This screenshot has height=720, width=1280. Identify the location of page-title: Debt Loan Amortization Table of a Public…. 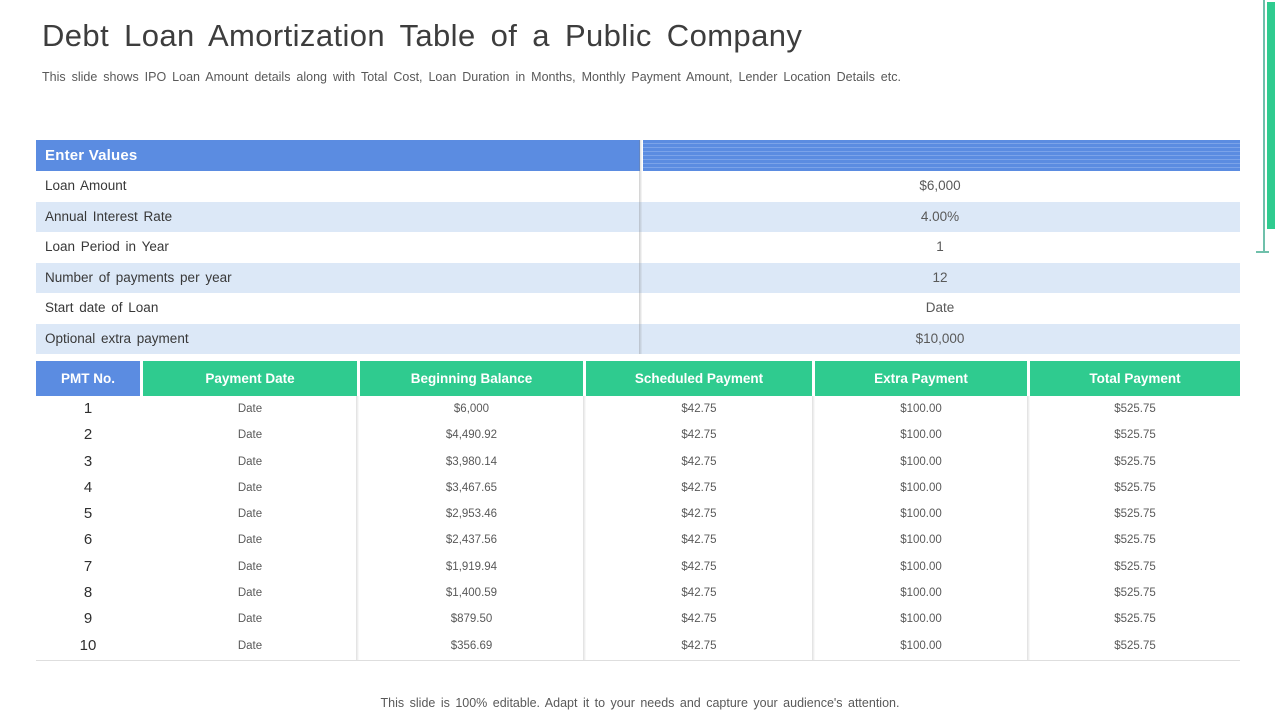
(422, 35).